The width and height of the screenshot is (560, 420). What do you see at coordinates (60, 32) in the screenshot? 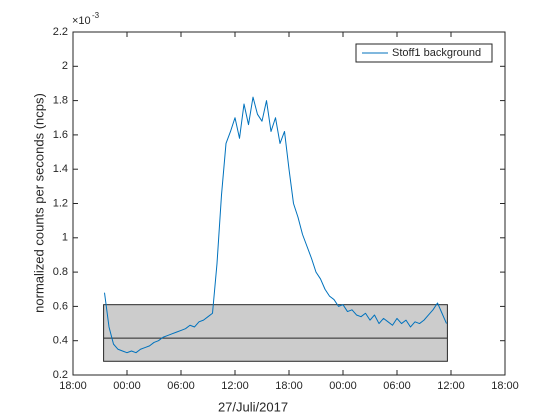
I see `y-tick-label: 2.2` at bounding box center [60, 32].